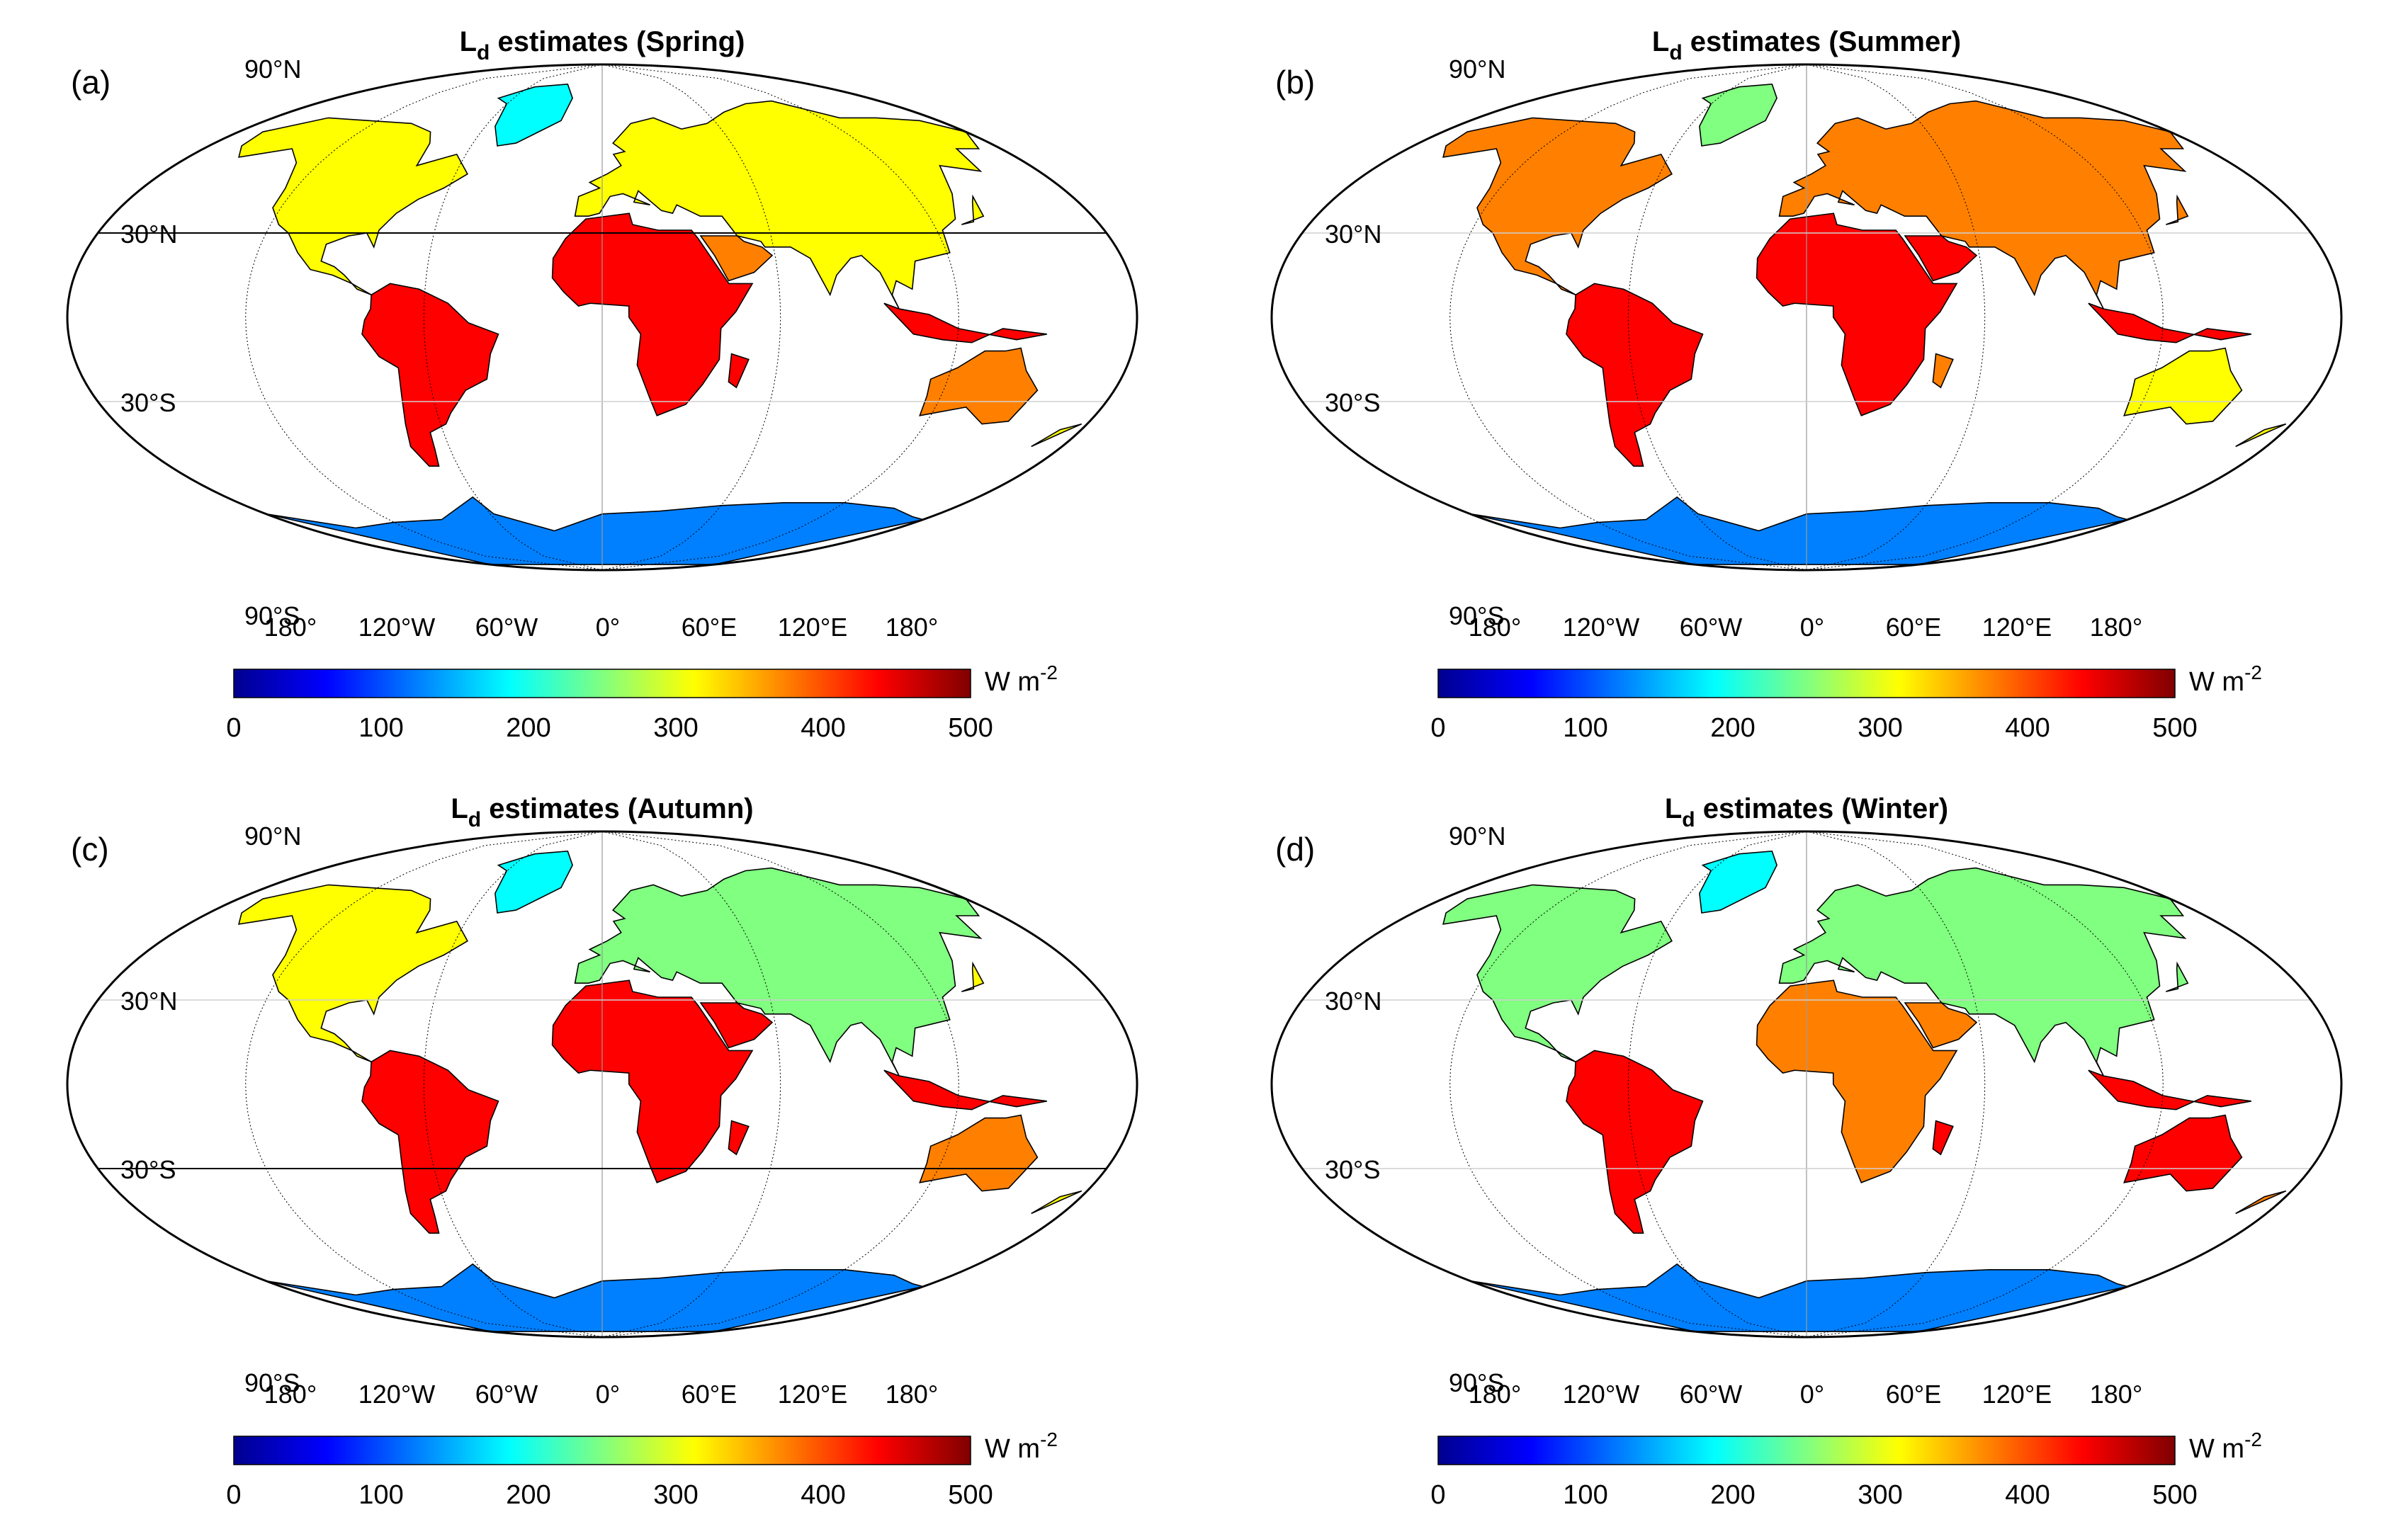 The image size is (2408, 1534). What do you see at coordinates (736, 258) in the screenshot?
I see `land-arabia` at bounding box center [736, 258].